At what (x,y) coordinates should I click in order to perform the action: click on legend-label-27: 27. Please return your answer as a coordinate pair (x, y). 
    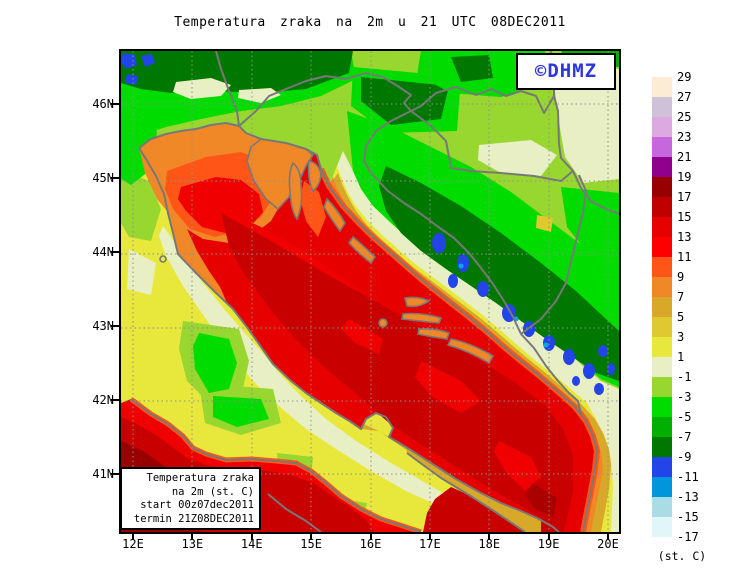
    Looking at the image, I should click on (684, 97).